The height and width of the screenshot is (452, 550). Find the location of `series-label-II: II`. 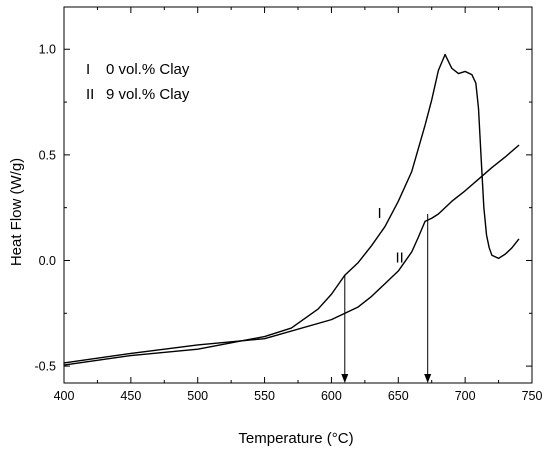

series-label-II: II is located at coordinates (399, 258).